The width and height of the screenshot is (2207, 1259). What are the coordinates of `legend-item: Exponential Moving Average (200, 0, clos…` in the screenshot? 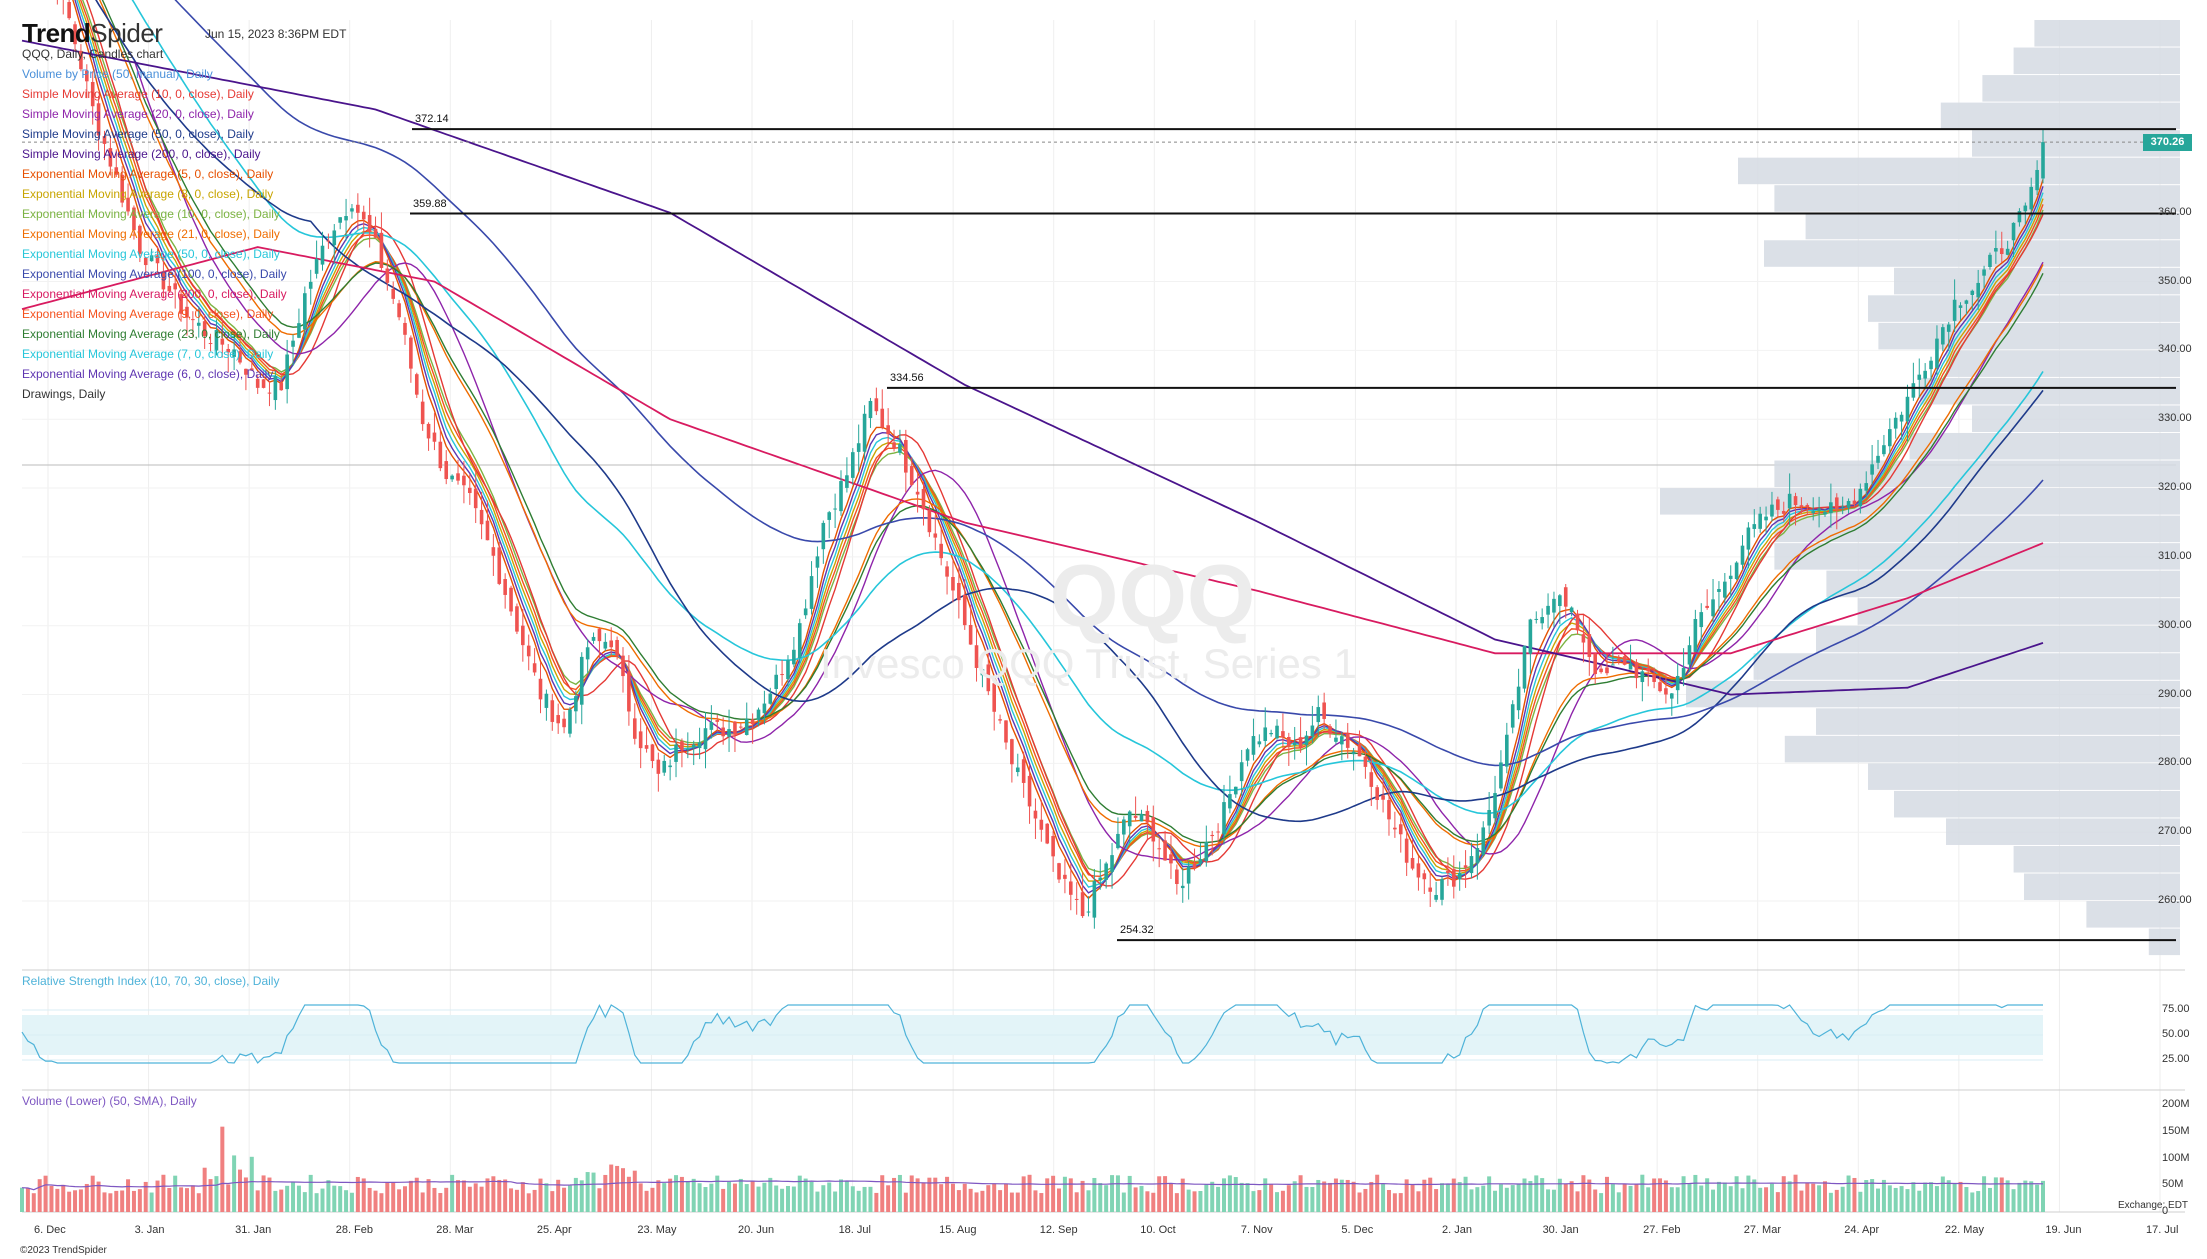 It's located at (154, 294).